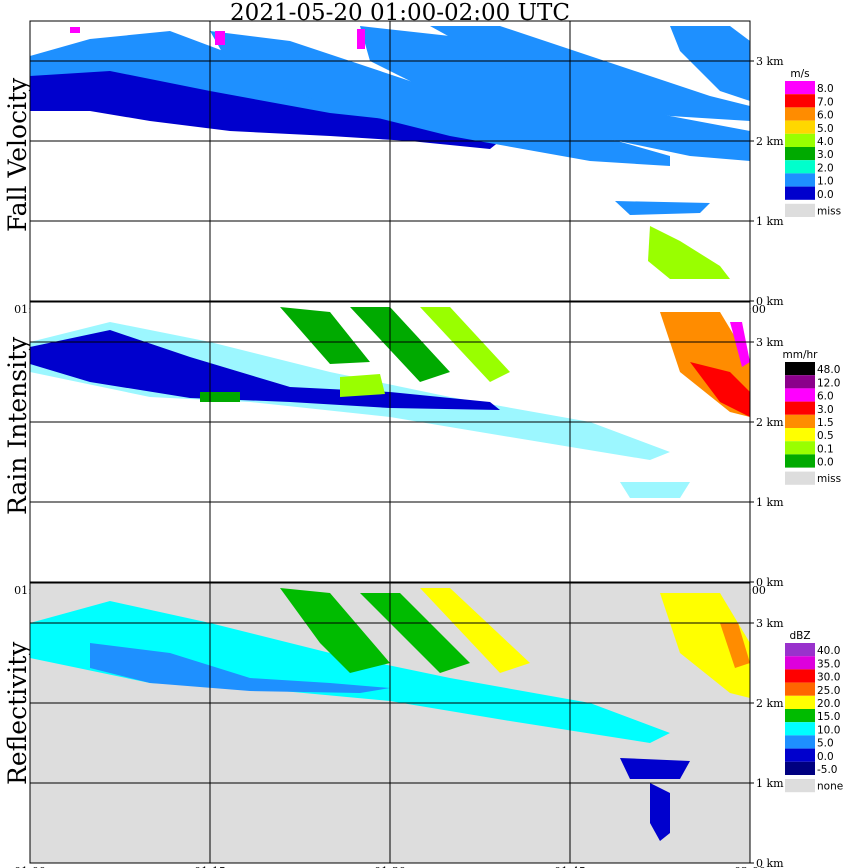  What do you see at coordinates (825, 89) in the screenshot?
I see `colorbar-level-label: 8.0` at bounding box center [825, 89].